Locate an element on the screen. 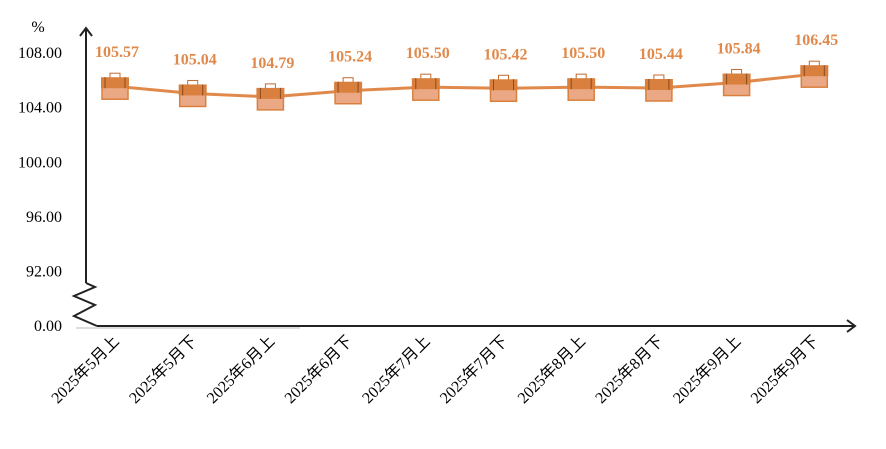 Image resolution: width=886 pixels, height=449 pixels. x-tick-label: 2025年6月上 is located at coordinates (240, 369).